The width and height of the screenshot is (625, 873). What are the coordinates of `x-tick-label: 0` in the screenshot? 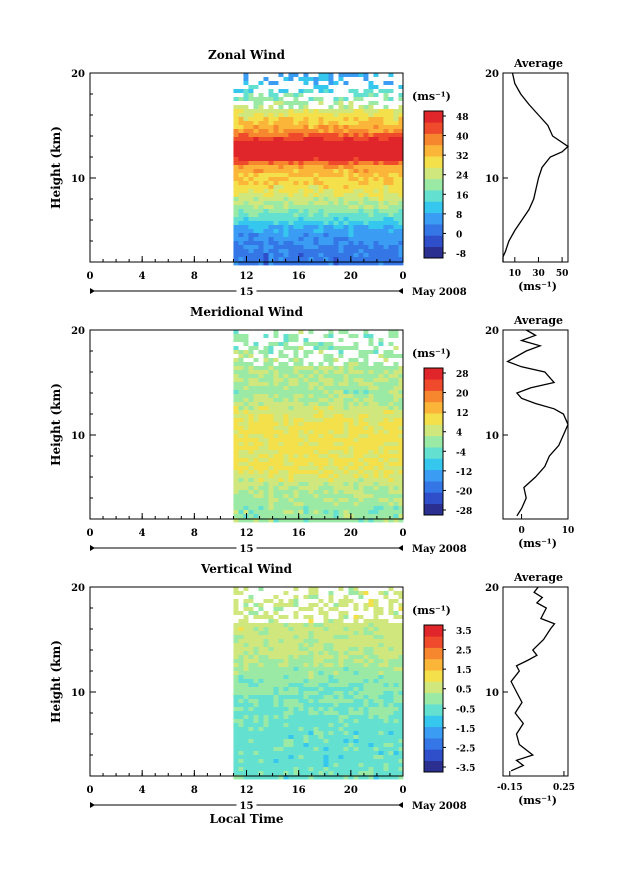 It's located at (403, 533).